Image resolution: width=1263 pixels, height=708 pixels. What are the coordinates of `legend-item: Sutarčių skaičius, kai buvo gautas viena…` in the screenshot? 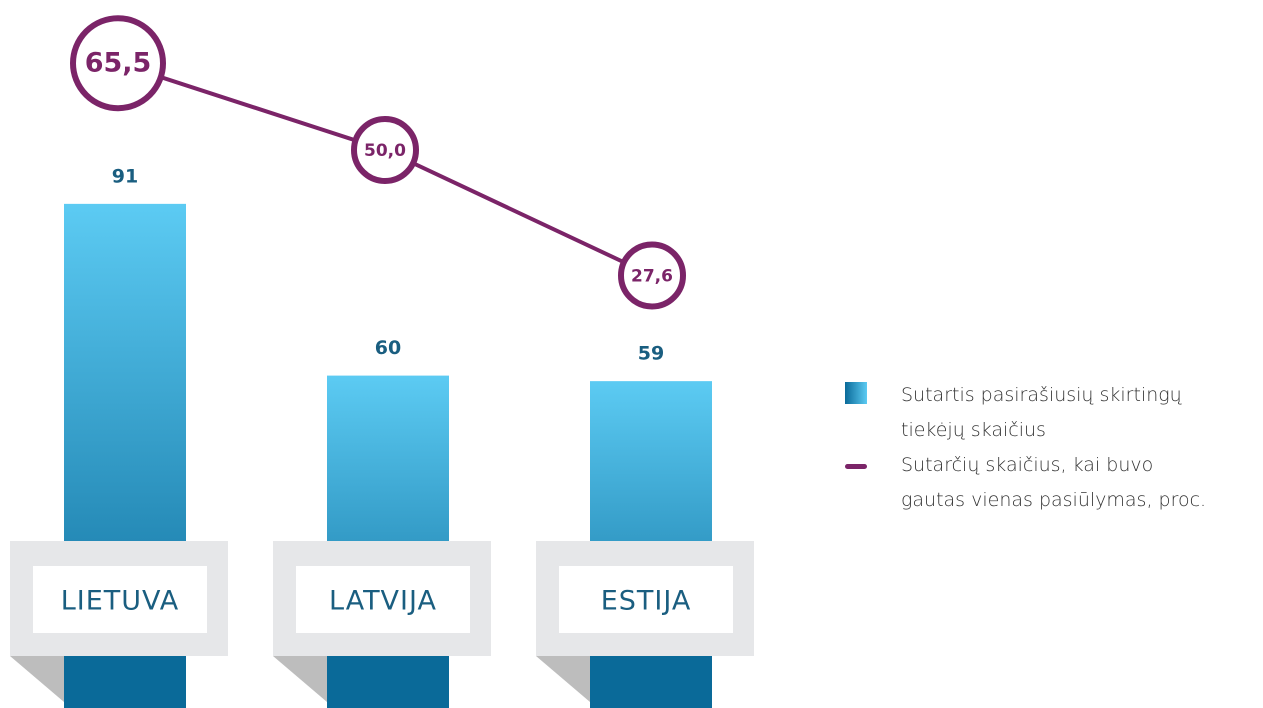 It's located at (1045, 483).